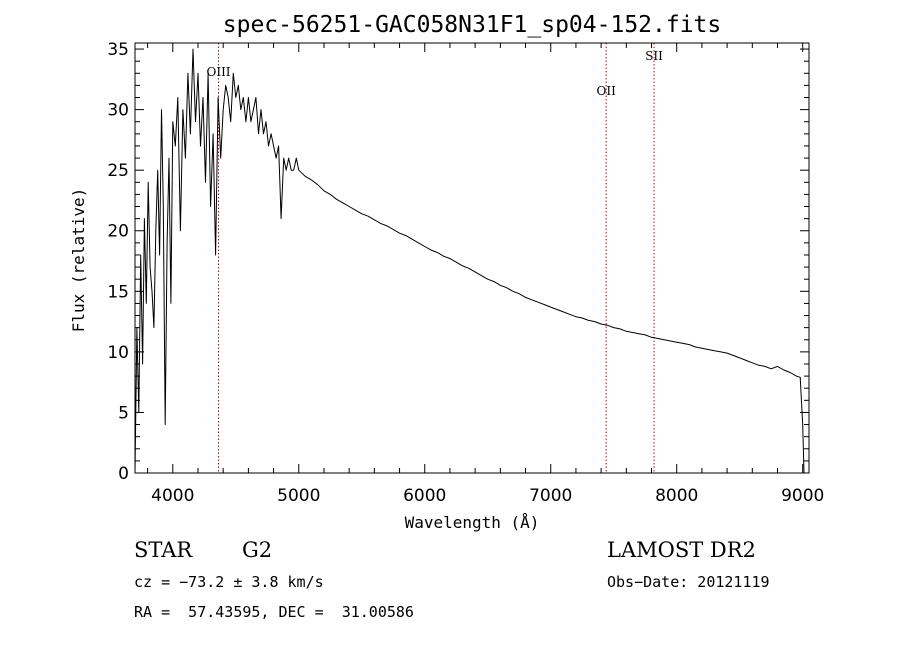 The width and height of the screenshot is (900, 649). What do you see at coordinates (172, 496) in the screenshot?
I see `x-tick-label: 4000` at bounding box center [172, 496].